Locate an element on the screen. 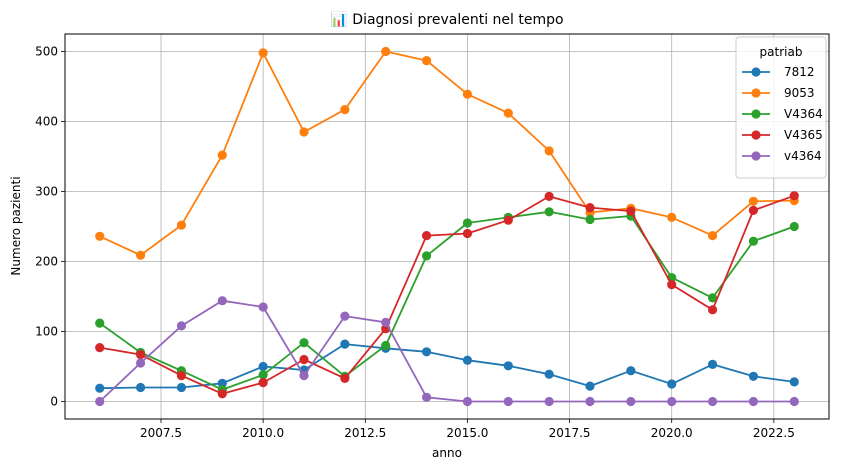 The image size is (850, 470). x-tick-label: 2012.5 is located at coordinates (365, 433).